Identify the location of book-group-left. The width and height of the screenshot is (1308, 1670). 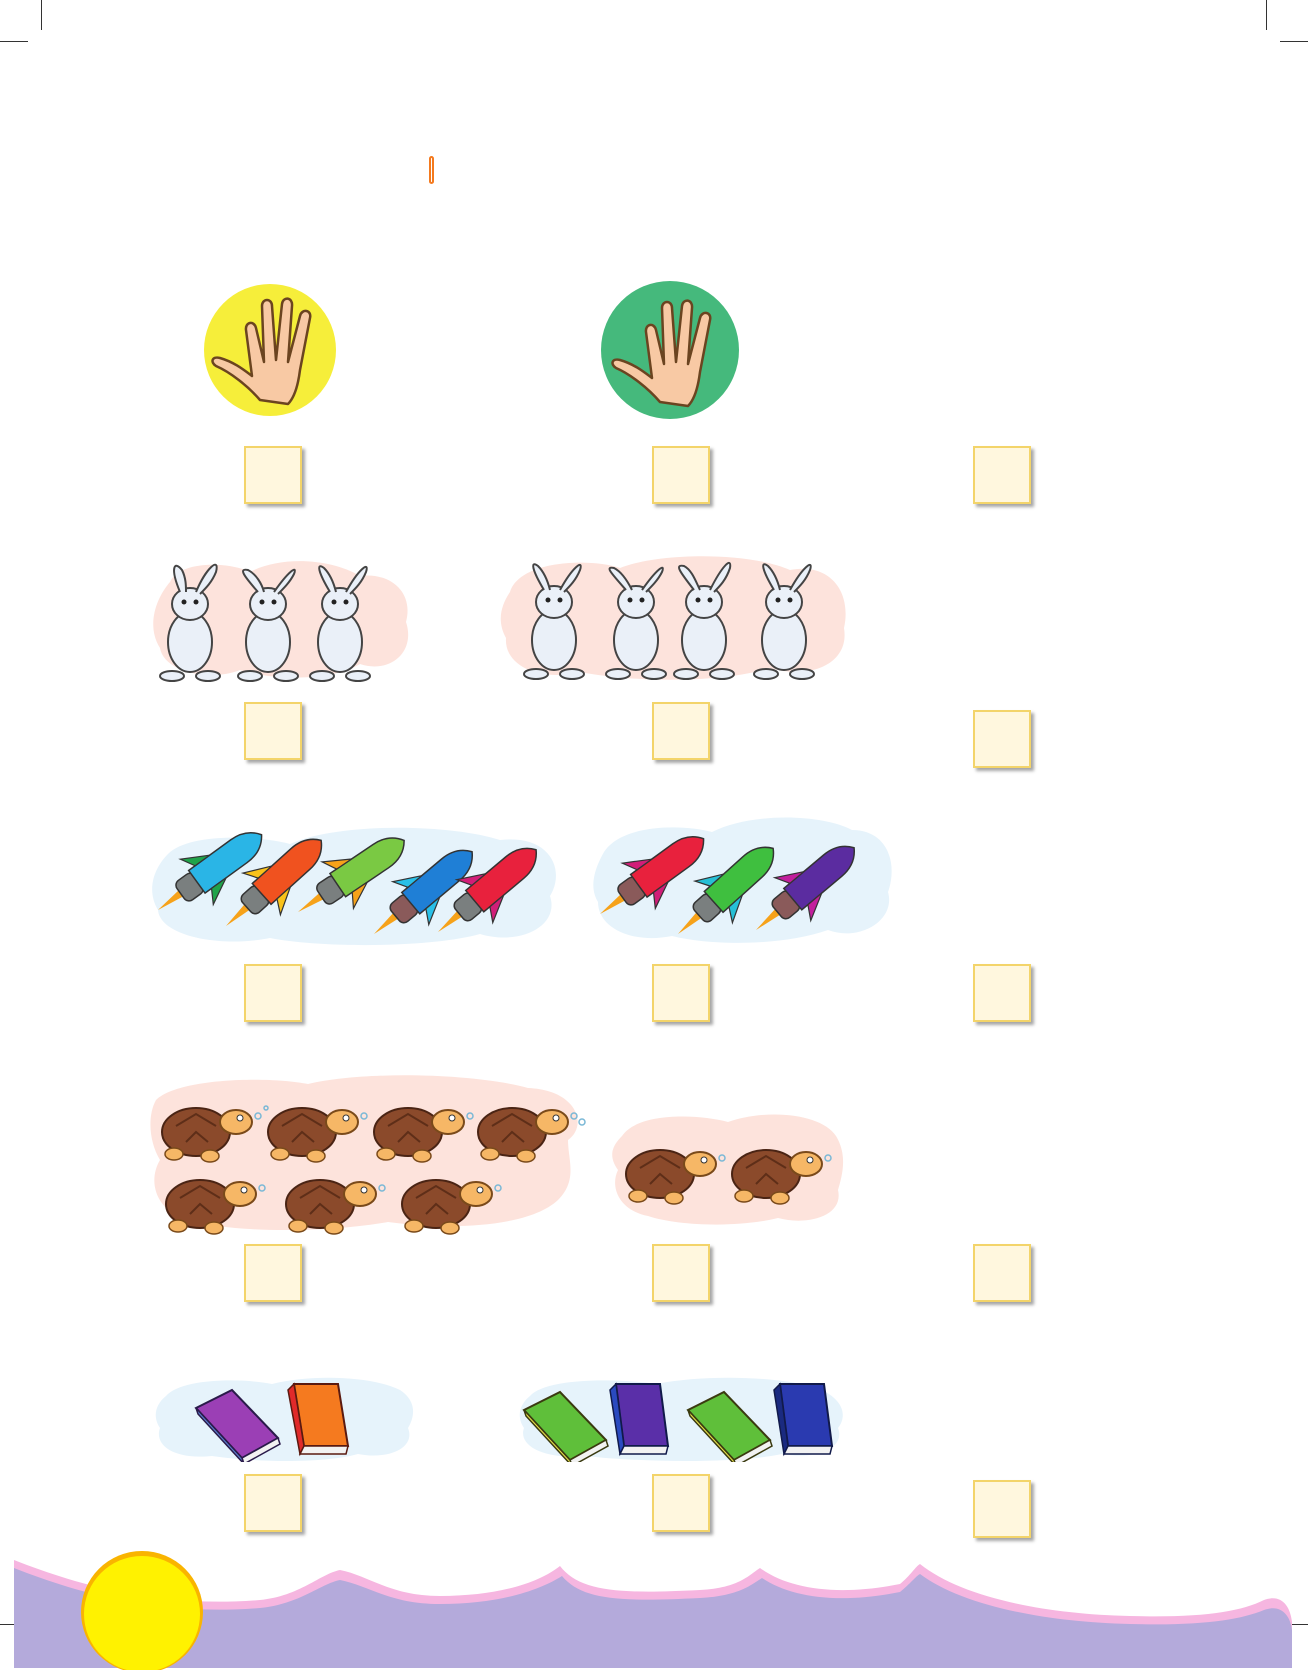
(284, 1417).